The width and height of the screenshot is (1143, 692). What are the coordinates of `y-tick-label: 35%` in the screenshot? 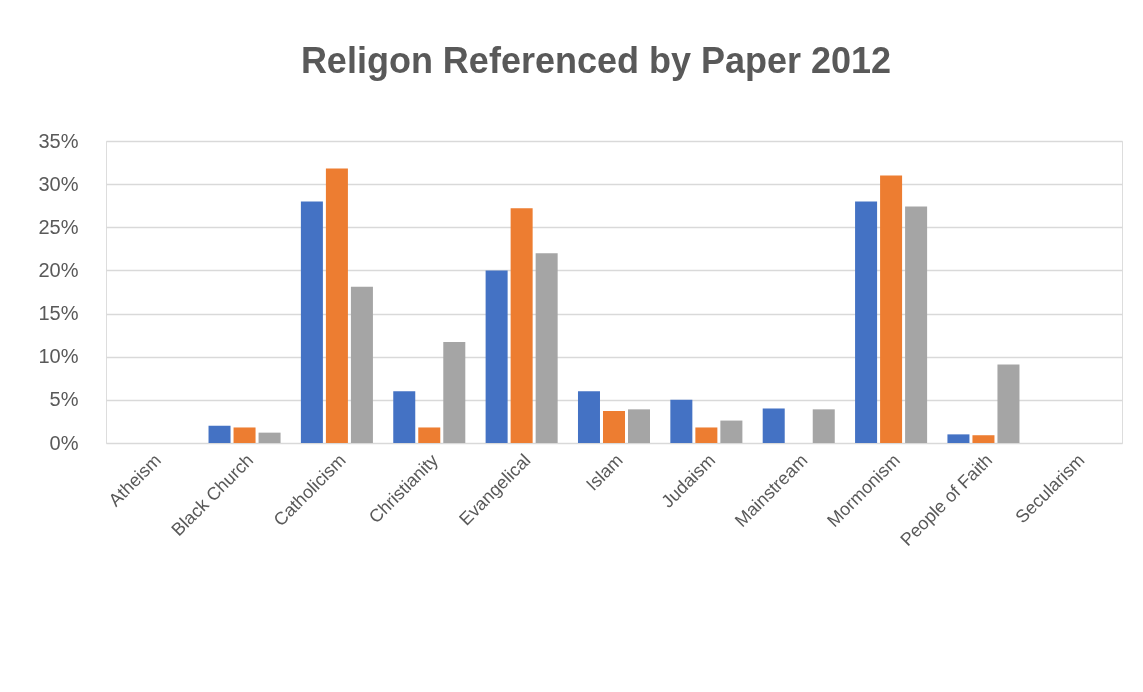 It's located at (58, 140).